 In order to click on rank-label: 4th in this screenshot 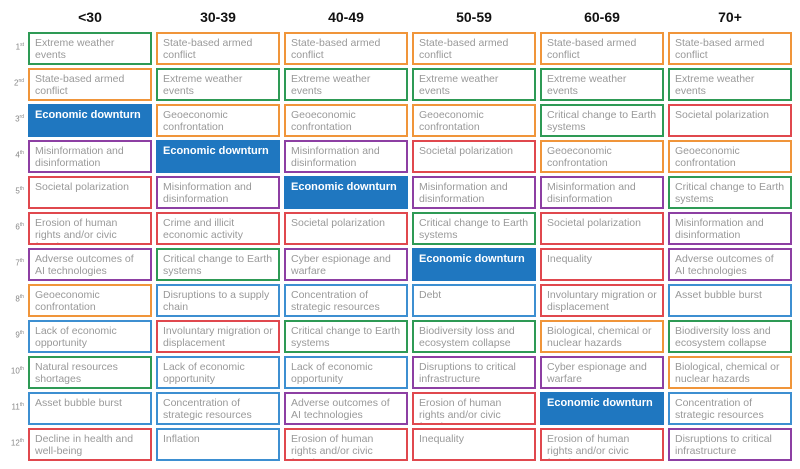, I will do `click(13, 154)`.